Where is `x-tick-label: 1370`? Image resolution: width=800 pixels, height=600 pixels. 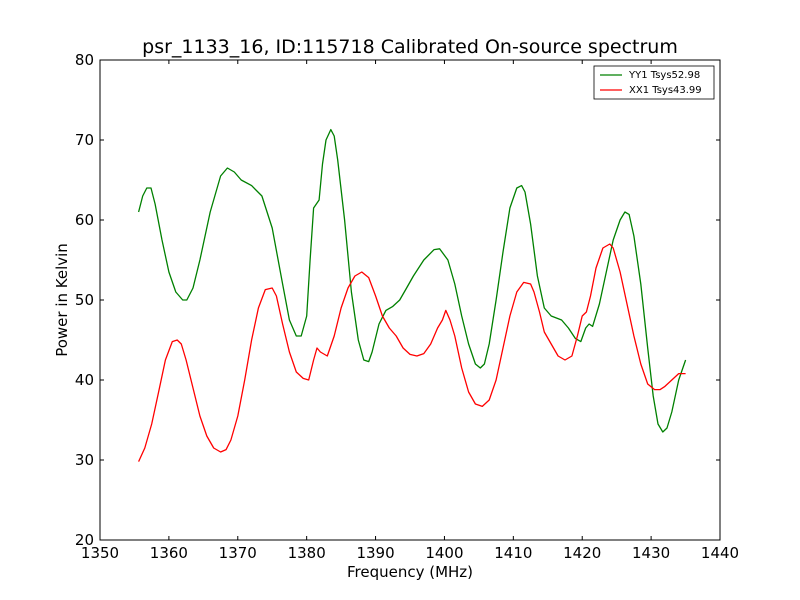 x-tick-label: 1370 is located at coordinates (238, 553).